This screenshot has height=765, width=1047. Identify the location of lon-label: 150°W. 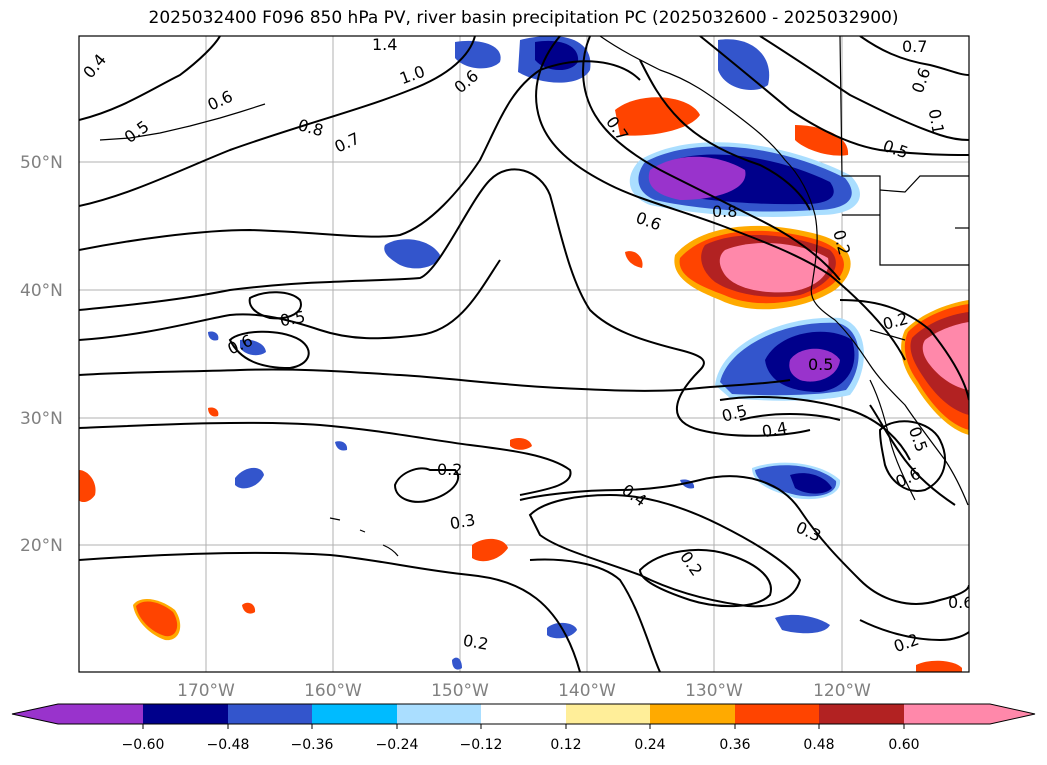
(460, 691).